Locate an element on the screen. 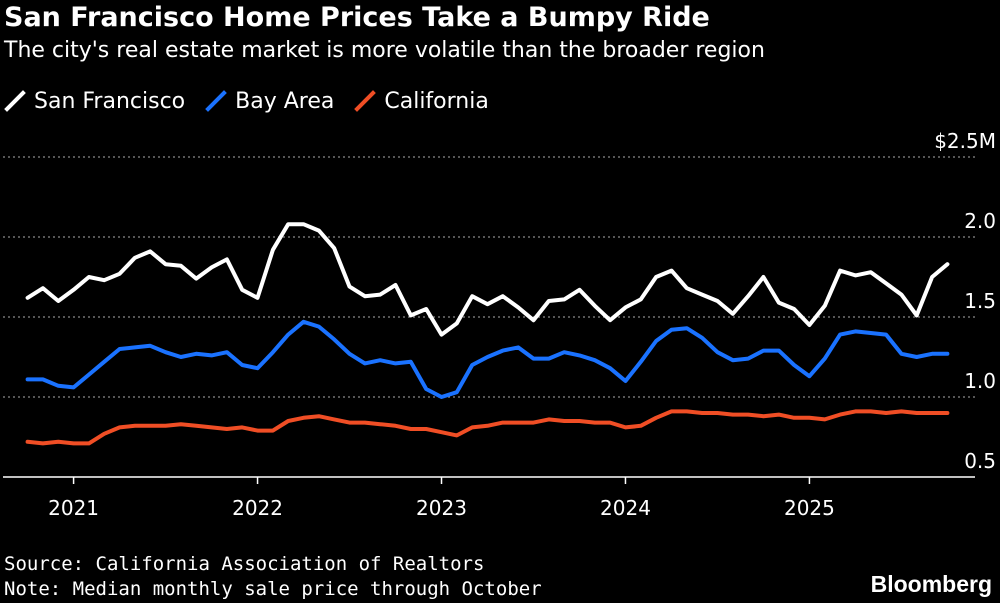  x-tick-label: 2024 is located at coordinates (625, 508).